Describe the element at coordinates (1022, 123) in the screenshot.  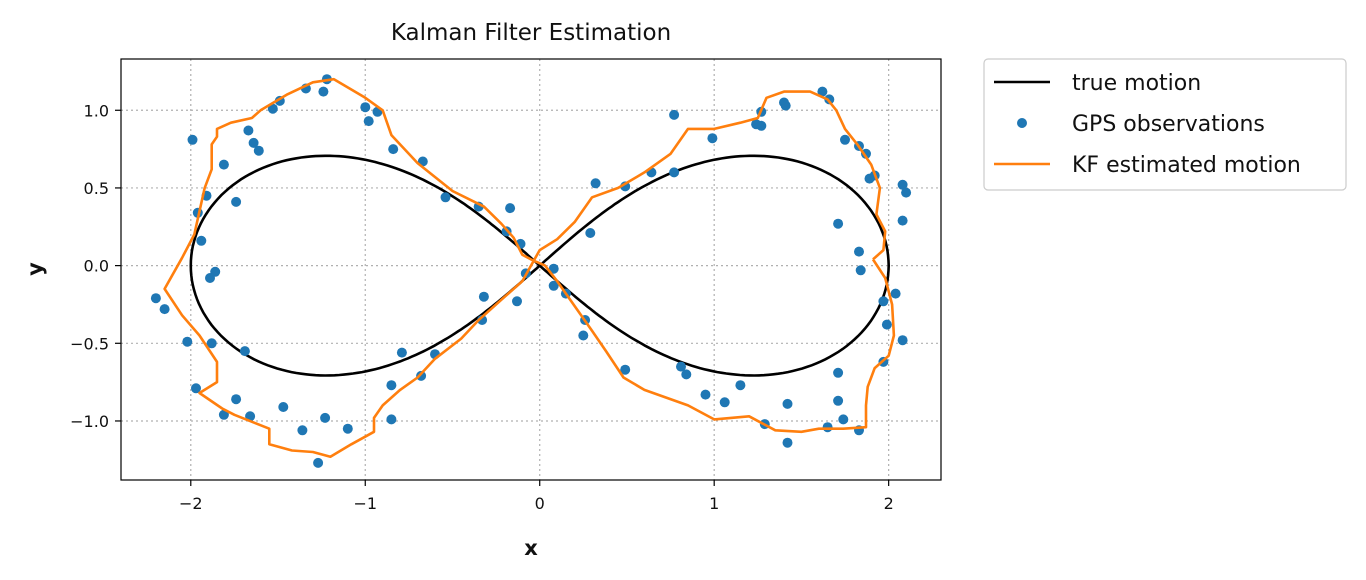
I see `legend-swatch-gps-observations` at that location.